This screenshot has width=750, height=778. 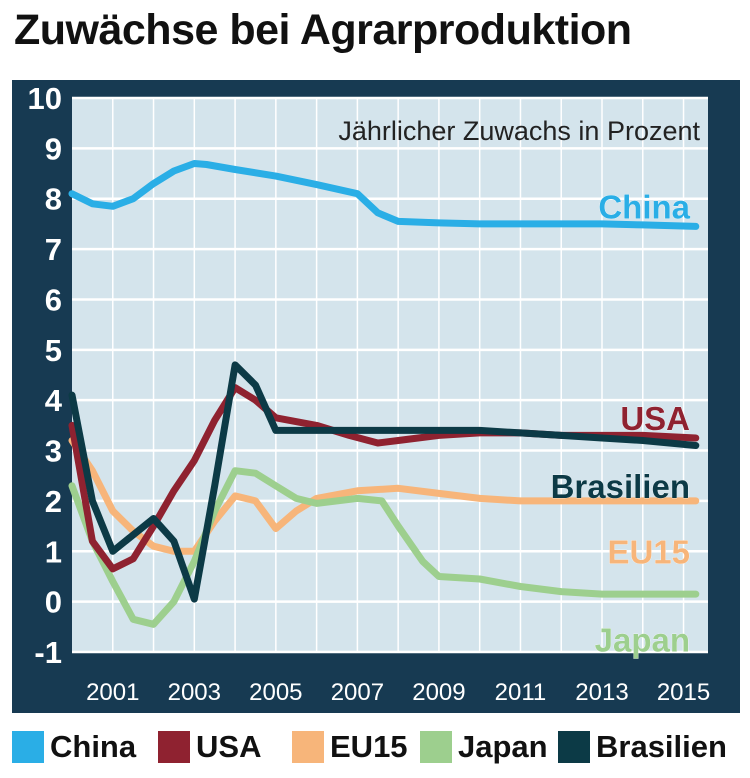 I want to click on series-annotation-china: China, so click(x=644, y=206).